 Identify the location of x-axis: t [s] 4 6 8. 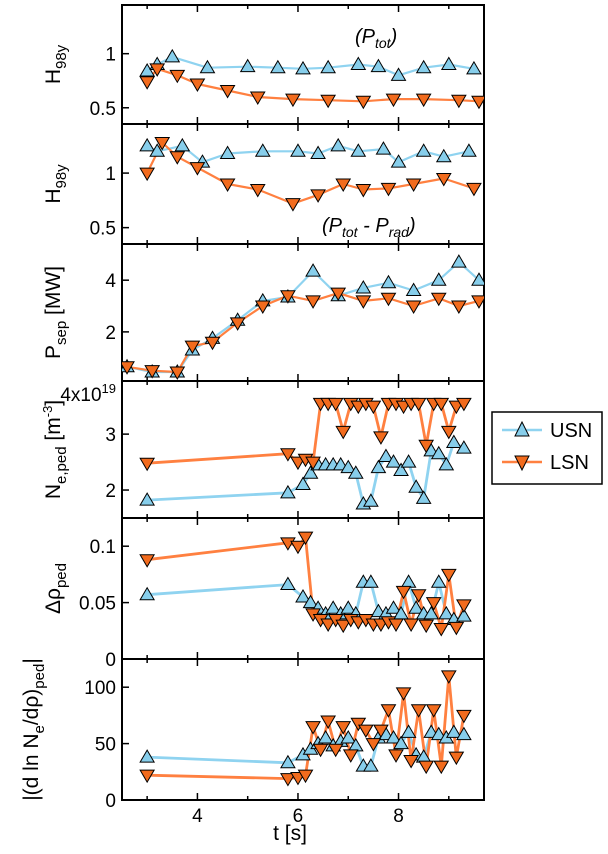
(298, 825).